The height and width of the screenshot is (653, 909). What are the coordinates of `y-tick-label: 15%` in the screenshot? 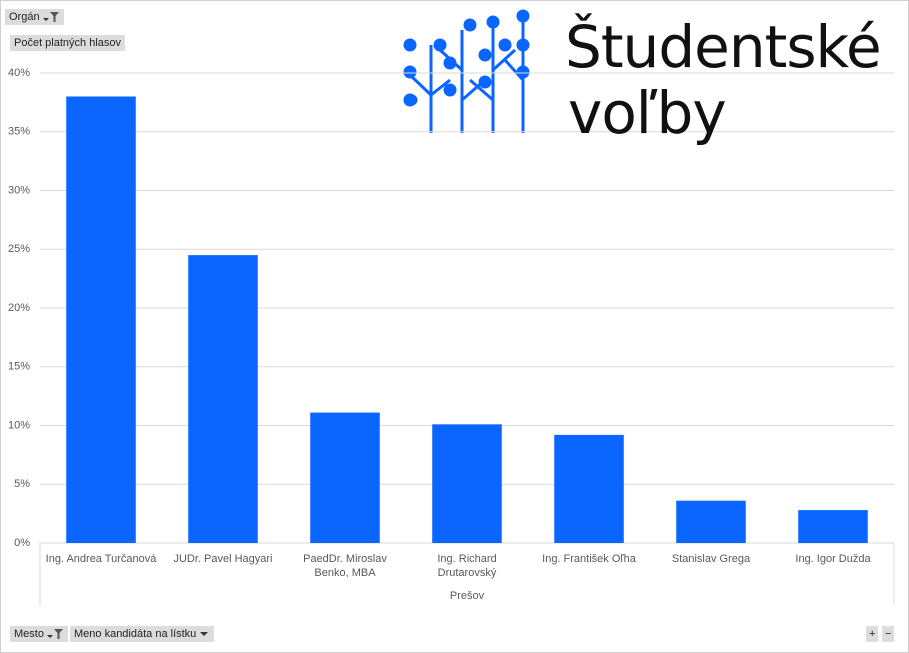 It's located at (19, 367).